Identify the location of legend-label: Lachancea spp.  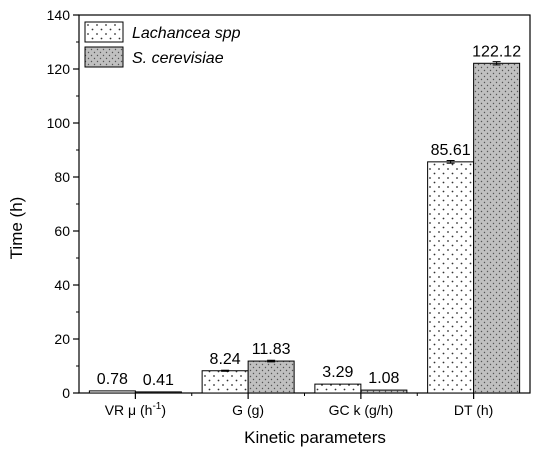
(186, 33).